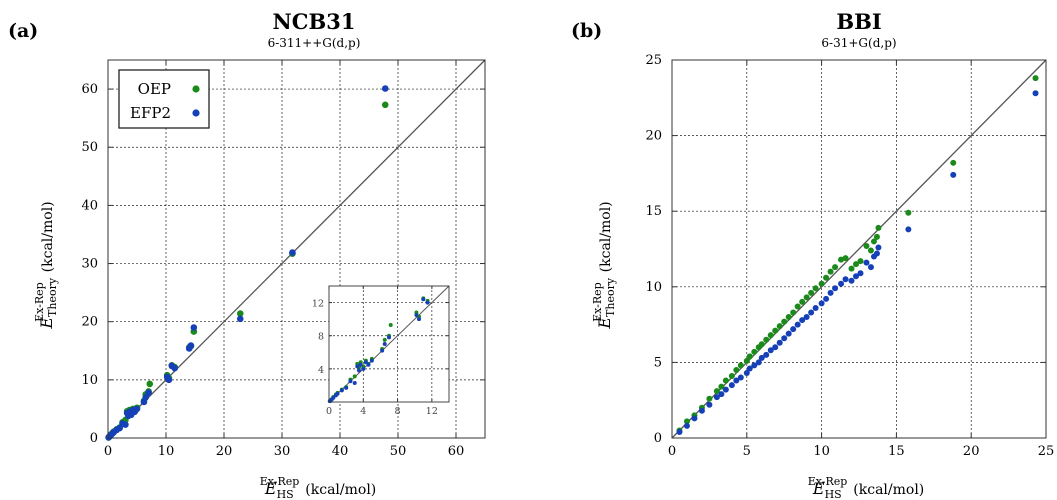 The width and height of the screenshot is (1057, 500). What do you see at coordinates (672, 451) in the screenshot?
I see `x-tick-label: 0` at bounding box center [672, 451].